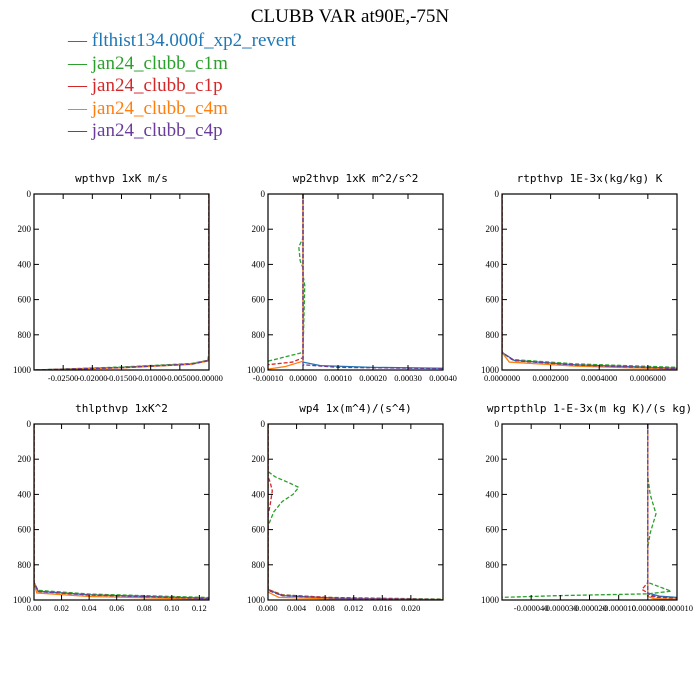  Describe the element at coordinates (90, 608) in the screenshot. I see `x-tick-label: 0.04` at that location.